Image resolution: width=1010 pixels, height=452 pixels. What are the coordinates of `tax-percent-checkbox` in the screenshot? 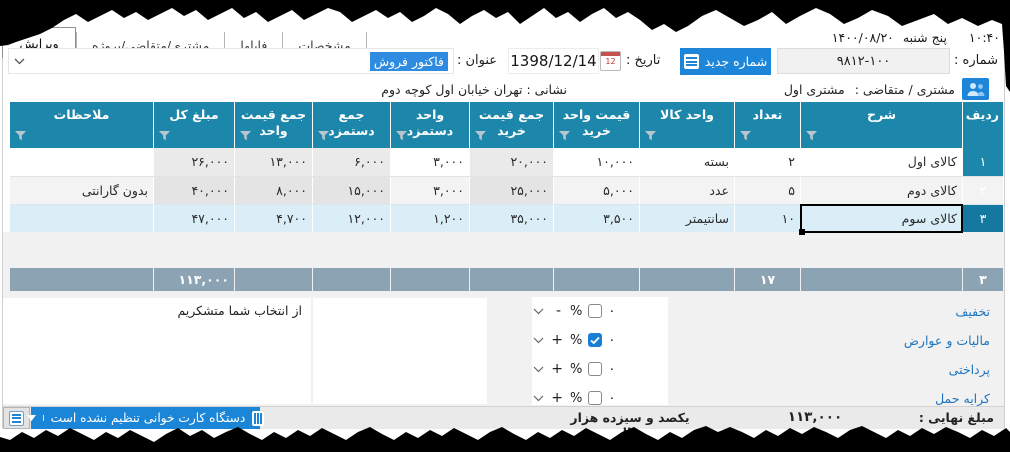 It's located at (595, 340).